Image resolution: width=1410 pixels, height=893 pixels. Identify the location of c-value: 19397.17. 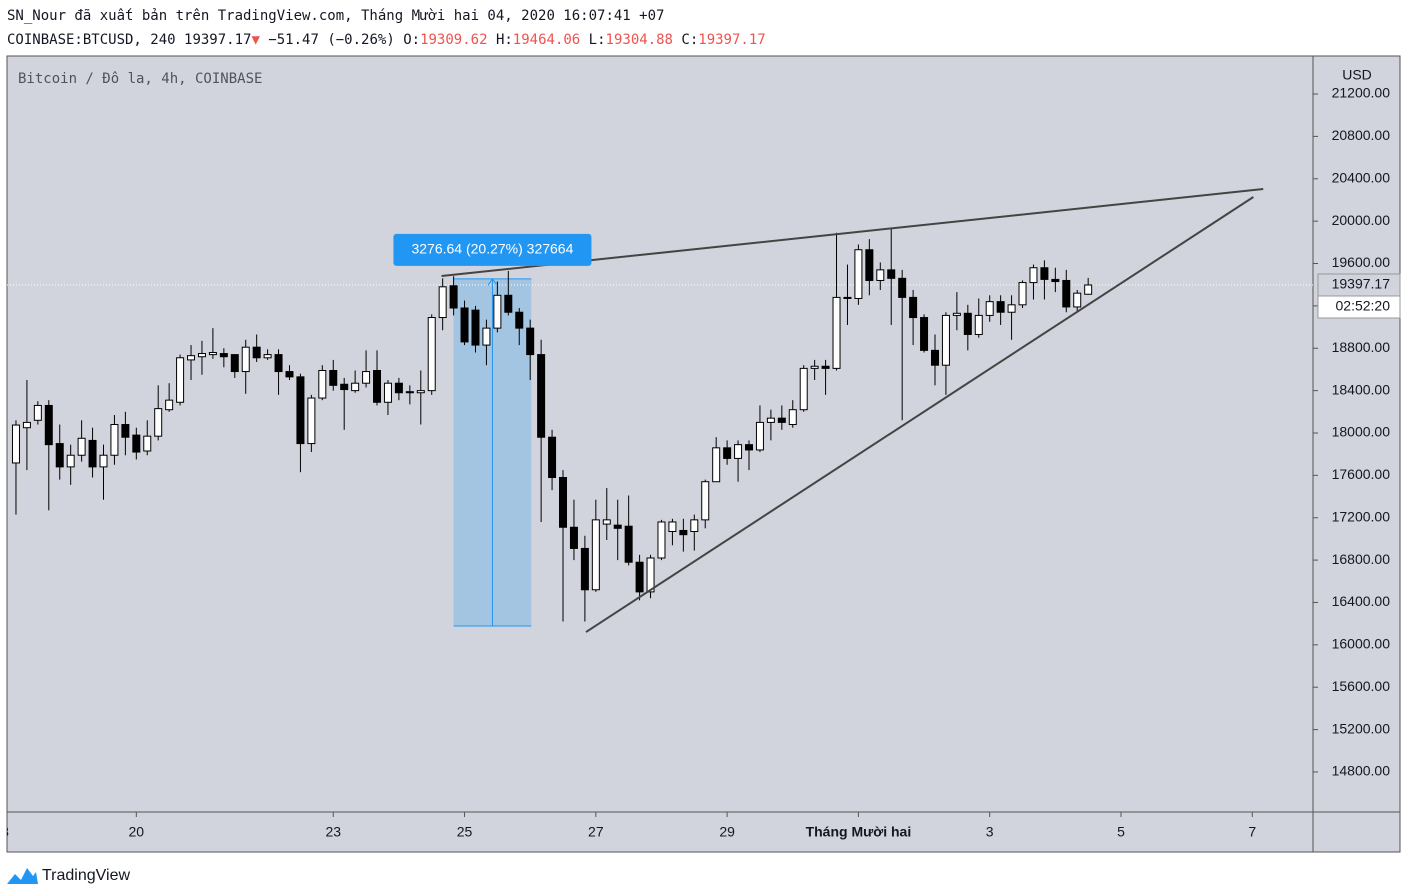
(731, 40).